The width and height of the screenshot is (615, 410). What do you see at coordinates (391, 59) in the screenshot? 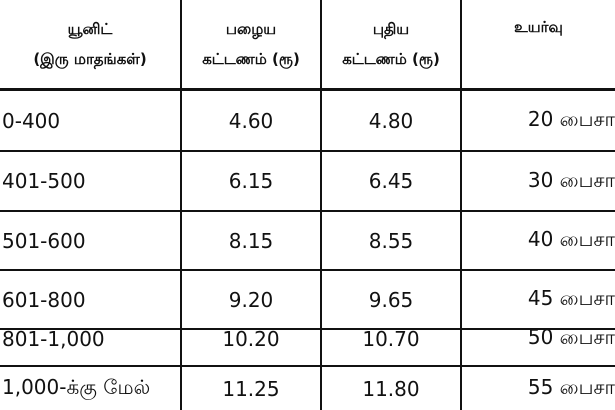
I see `header-new-line2: கட்டணம் (ரூ)` at bounding box center [391, 59].